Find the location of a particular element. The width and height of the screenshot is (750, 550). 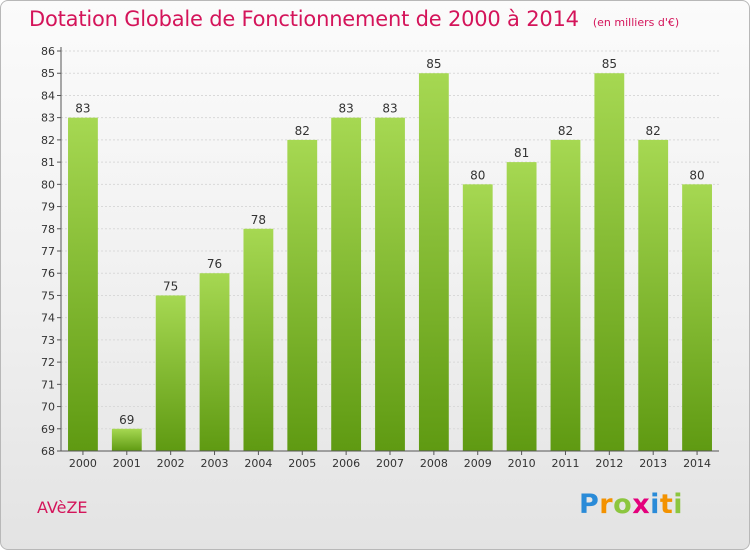

data-label-2014: 80 is located at coordinates (696, 175).